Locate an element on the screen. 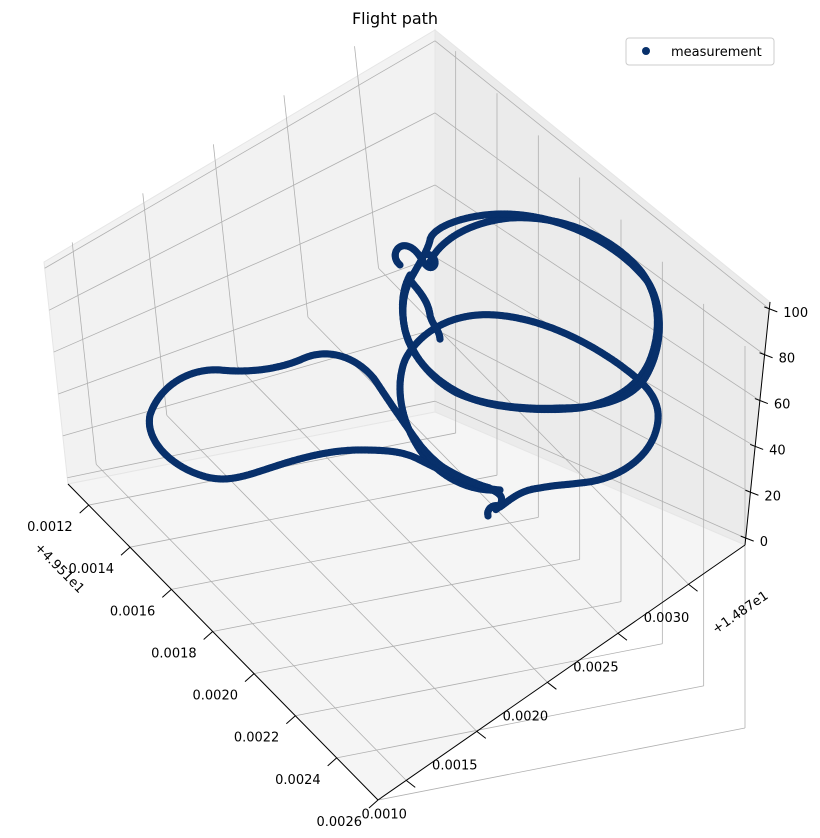  y-tick-label: 0.0015 is located at coordinates (455, 765).